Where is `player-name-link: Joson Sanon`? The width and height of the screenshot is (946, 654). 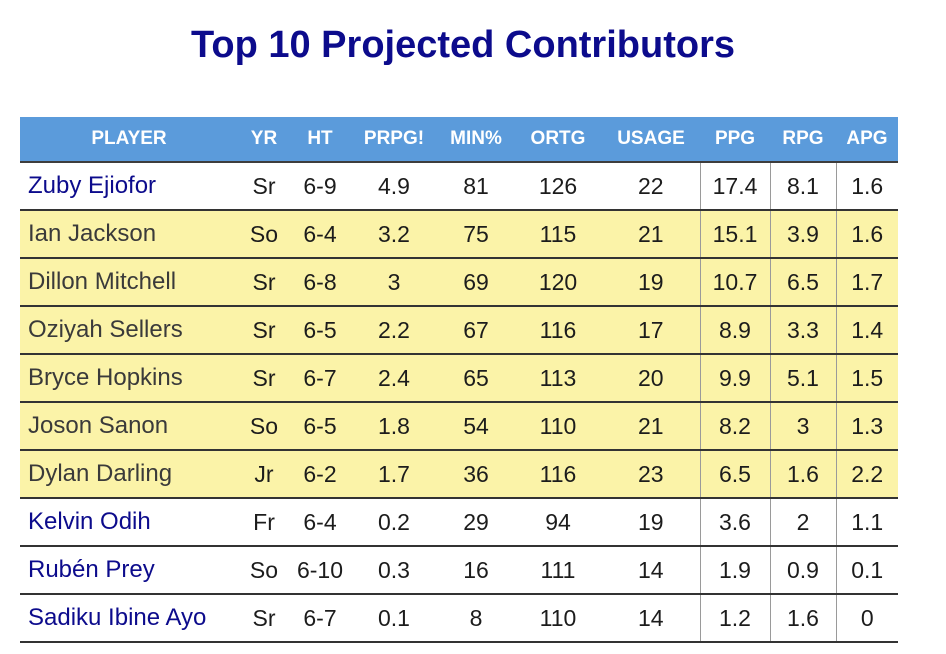 player-name-link: Joson Sanon is located at coordinates (129, 426).